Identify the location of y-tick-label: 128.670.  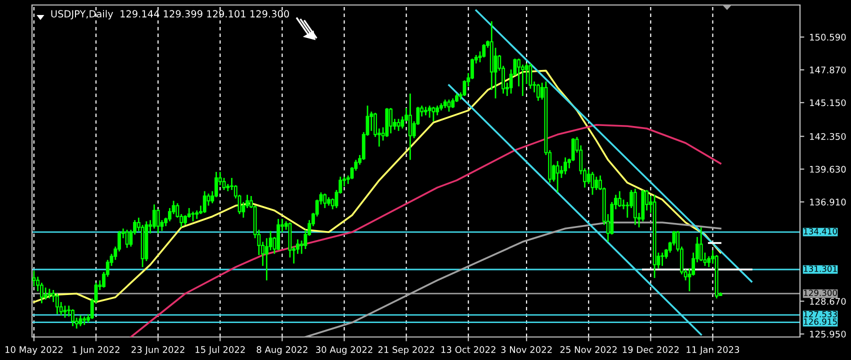
(828, 301).